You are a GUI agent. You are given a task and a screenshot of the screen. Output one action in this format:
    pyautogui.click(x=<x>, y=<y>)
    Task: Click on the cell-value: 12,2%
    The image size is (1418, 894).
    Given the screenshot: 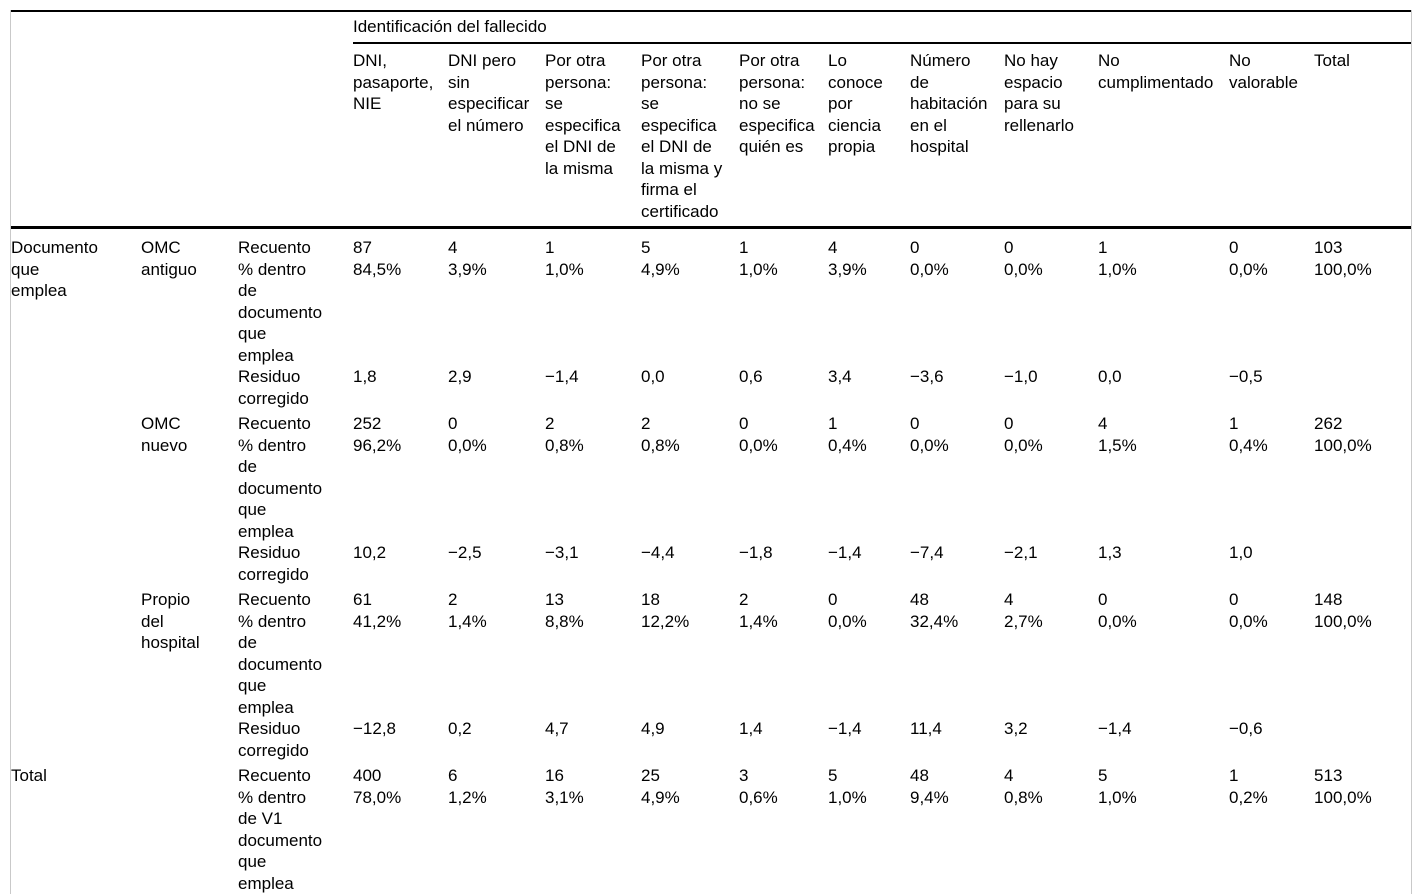 What is the action you would take?
    pyautogui.click(x=665, y=621)
    